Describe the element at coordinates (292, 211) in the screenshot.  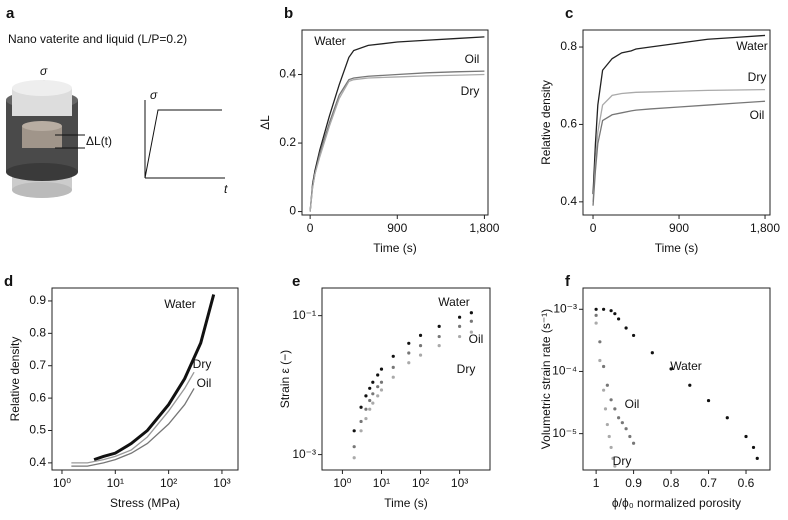
I see `y-tick-label: 0` at that location.